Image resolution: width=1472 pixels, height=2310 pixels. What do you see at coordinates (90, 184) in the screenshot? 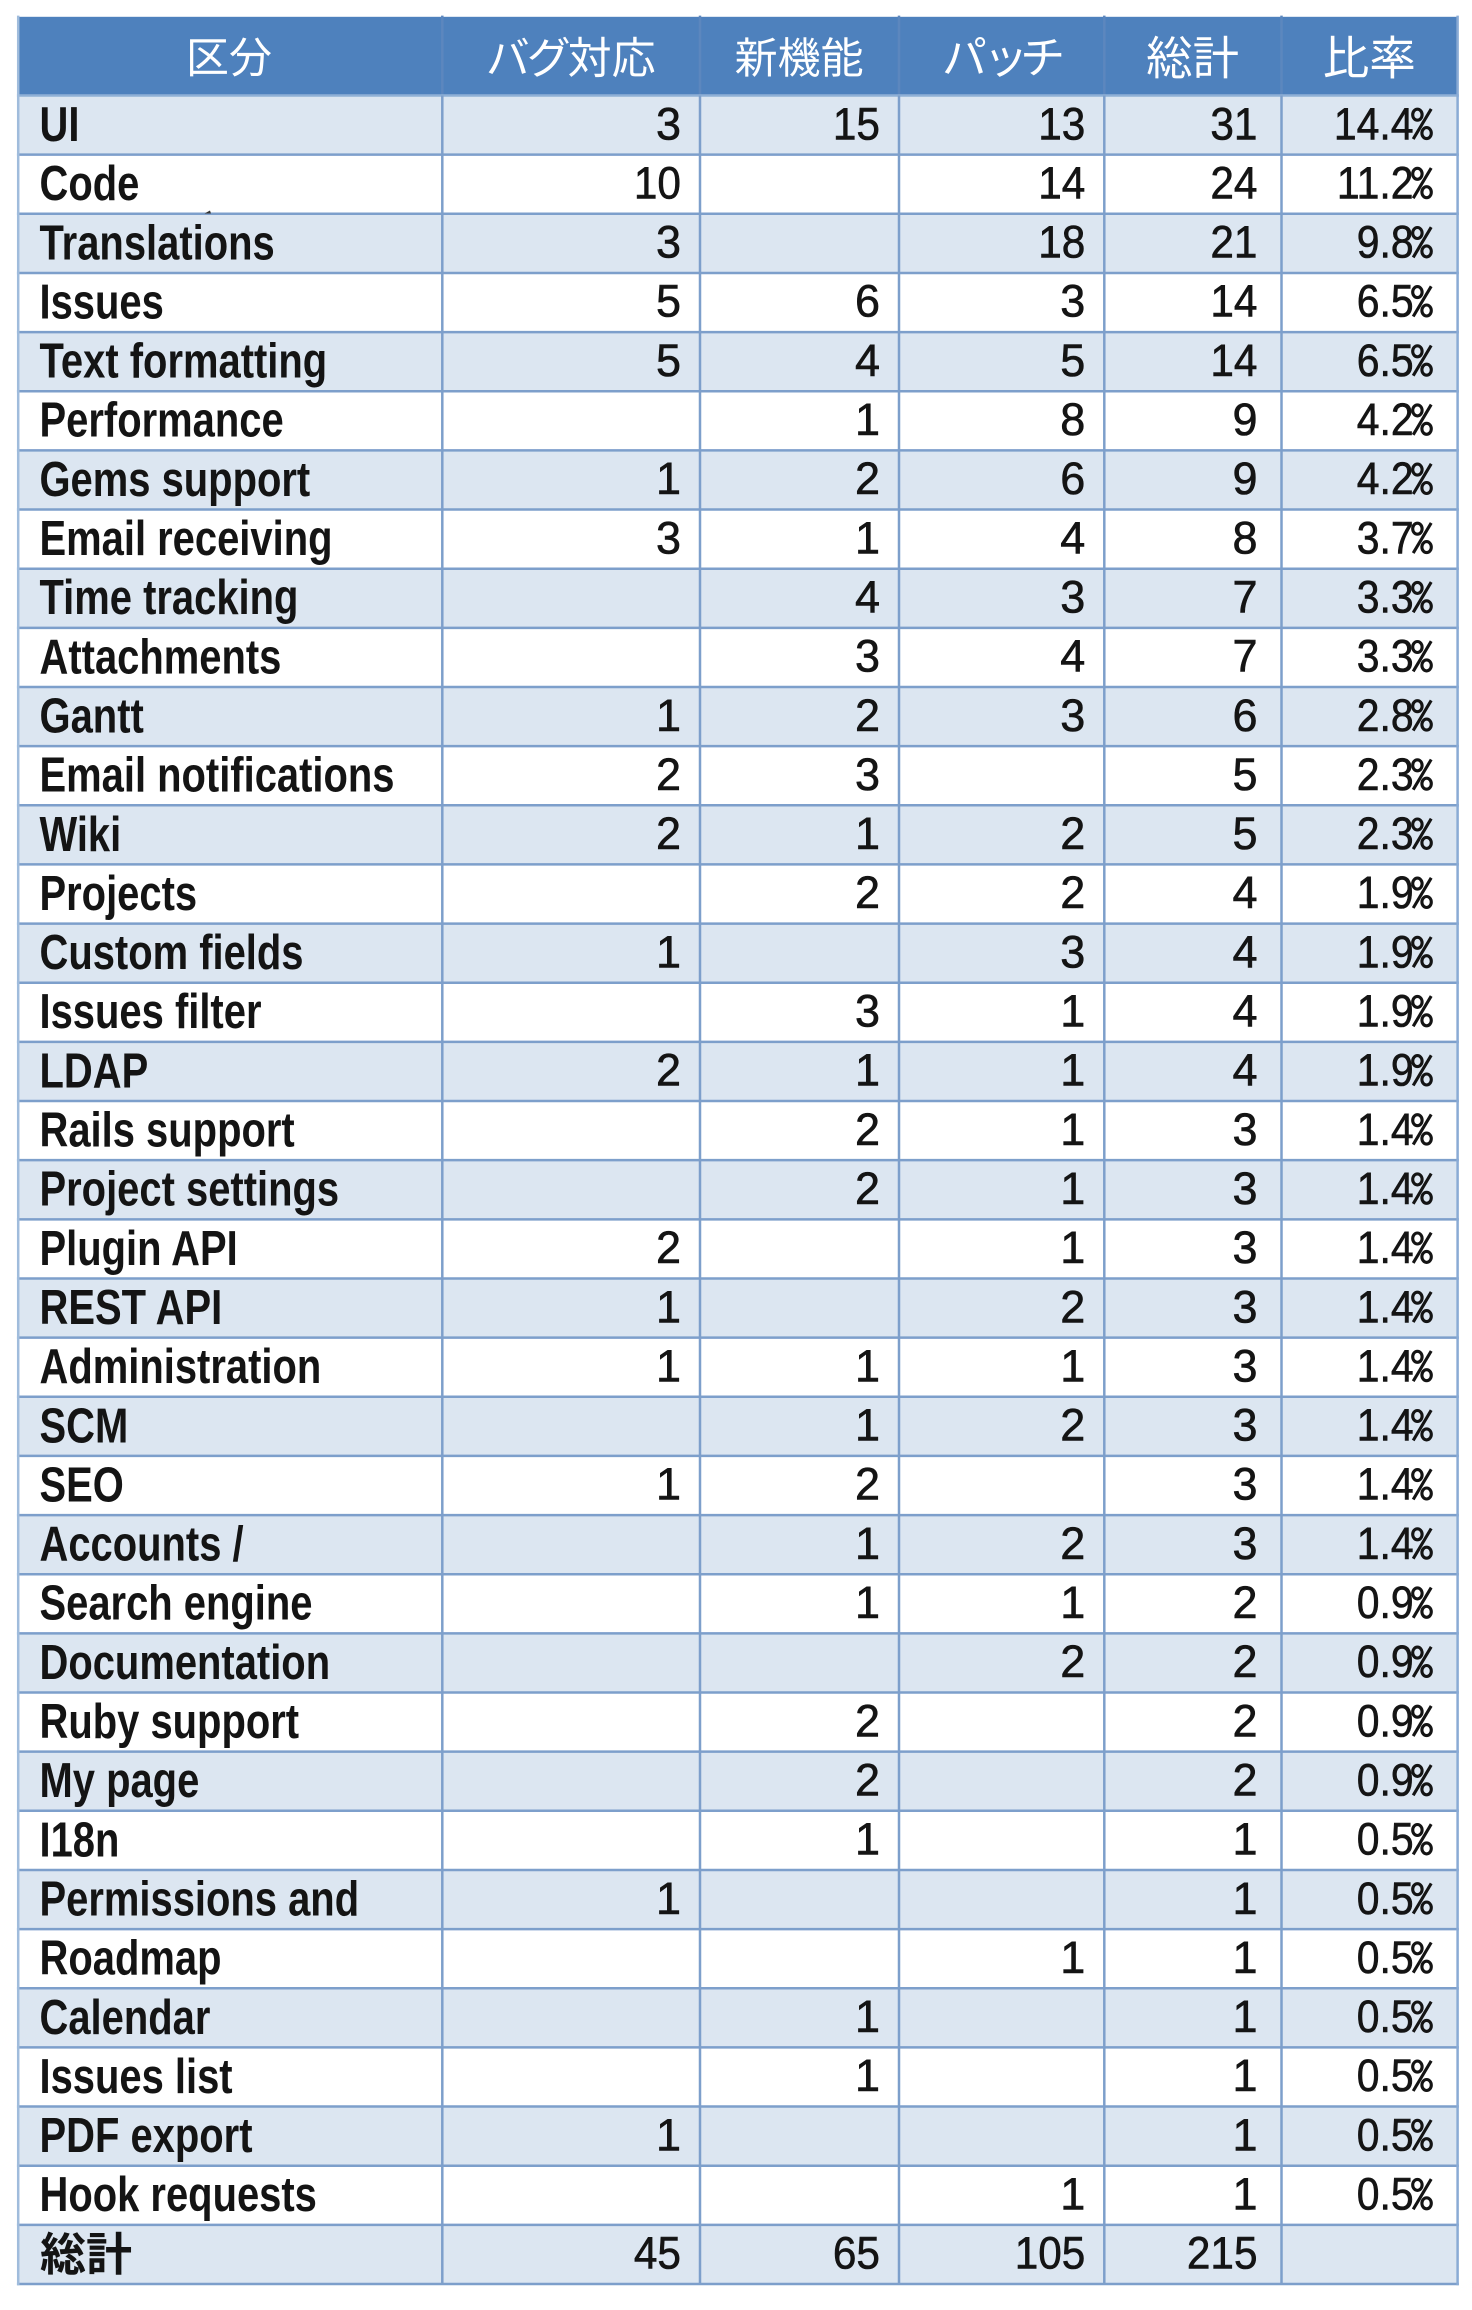
I see `svg-text: Code` at bounding box center [90, 184].